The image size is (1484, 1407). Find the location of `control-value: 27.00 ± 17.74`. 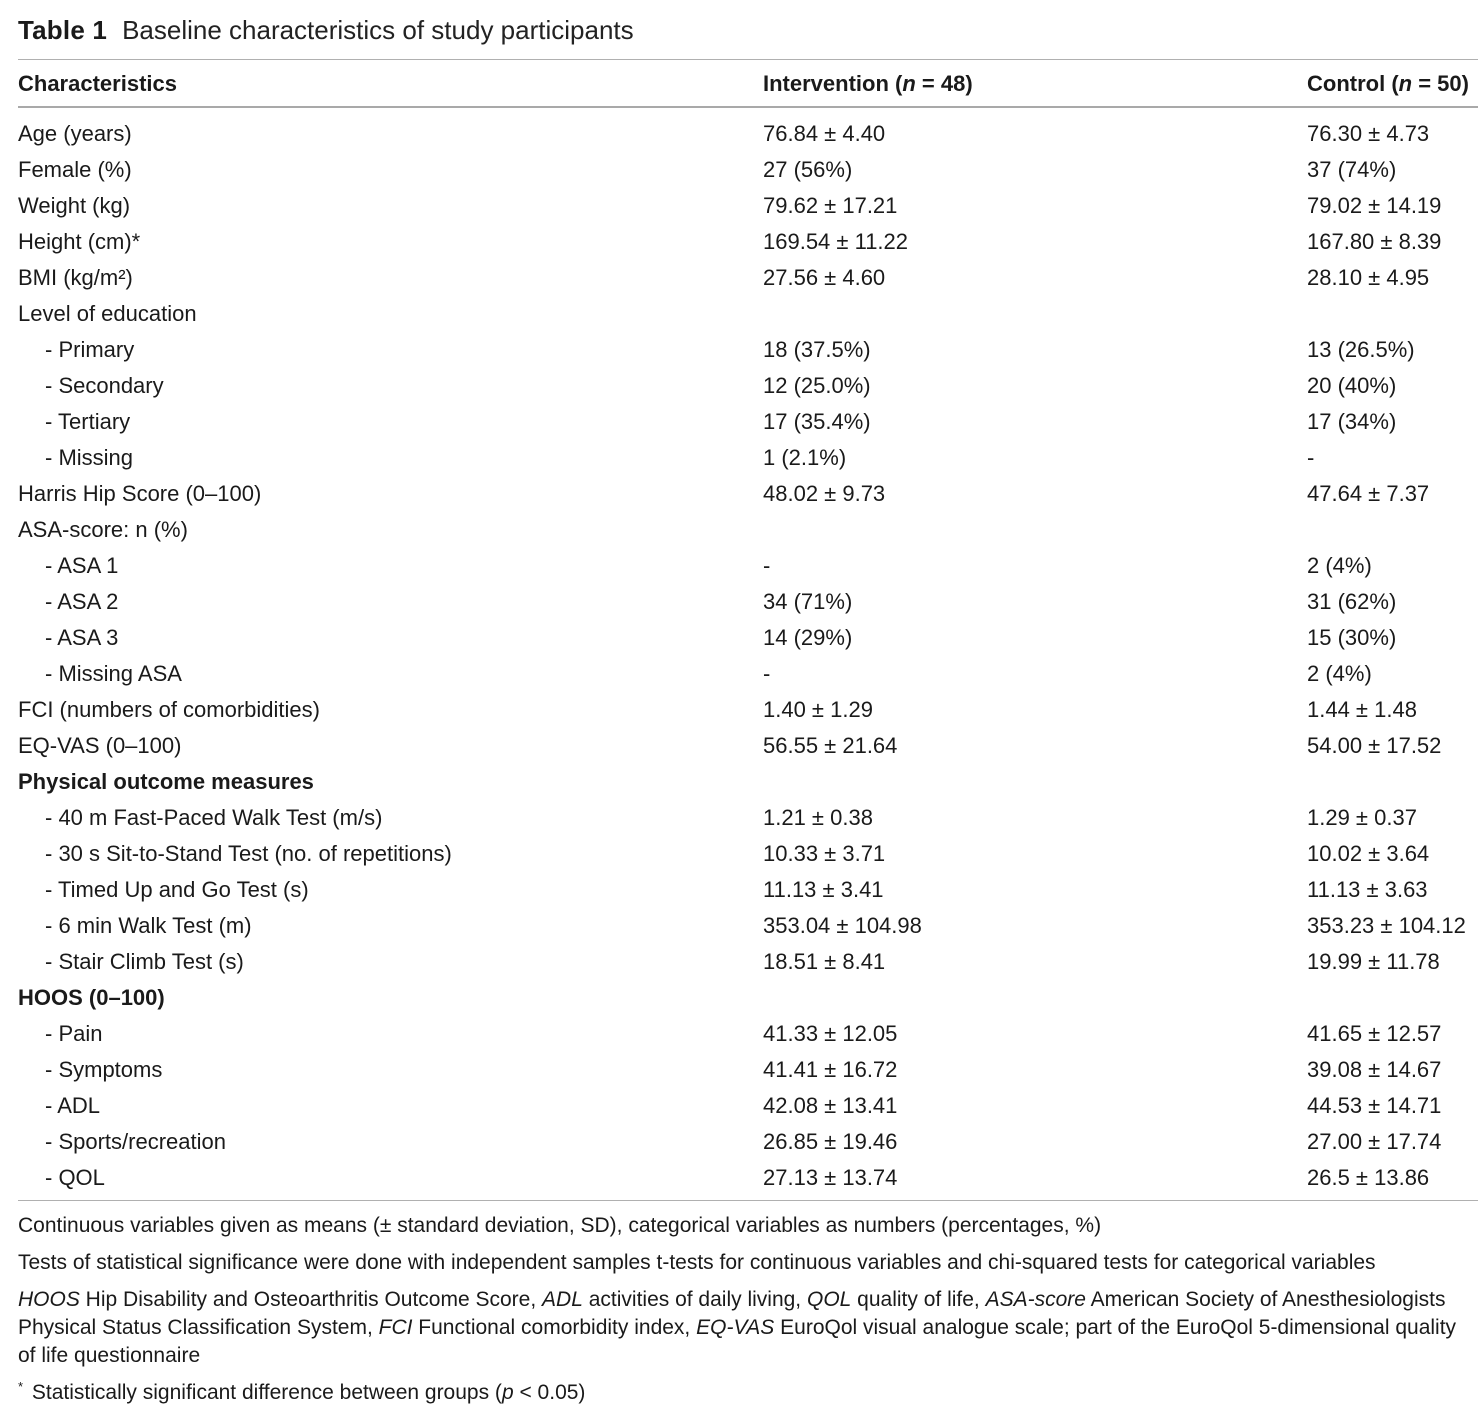

control-value: 27.00 ± 17.74 is located at coordinates (1374, 1141).